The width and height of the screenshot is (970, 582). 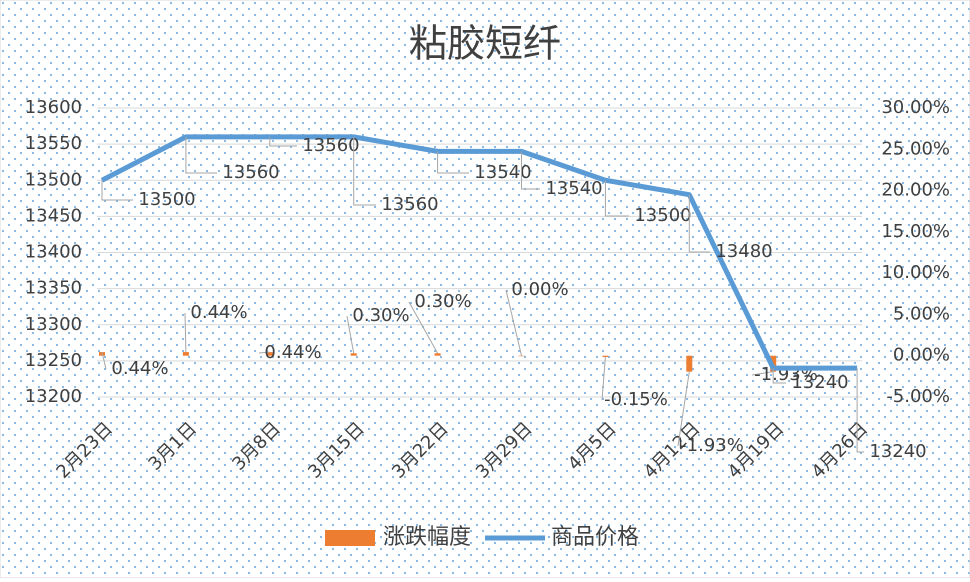 I want to click on y2-tick-label: 15.00%, so click(x=915, y=231).